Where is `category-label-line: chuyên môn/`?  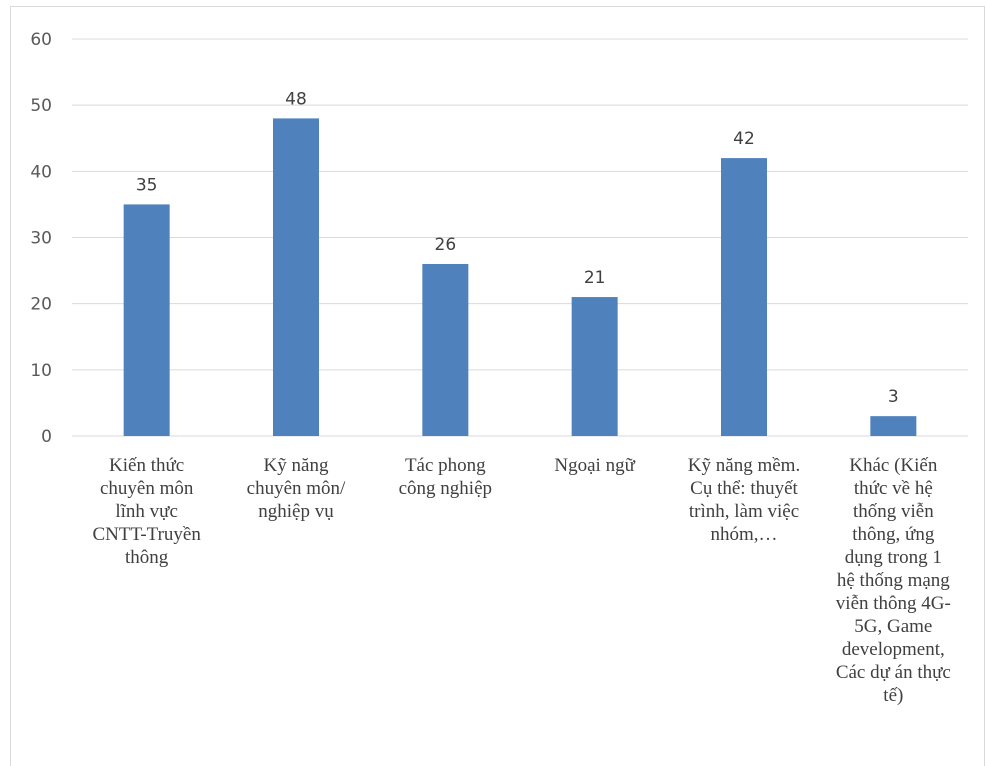 category-label-line: chuyên môn/ is located at coordinates (296, 488).